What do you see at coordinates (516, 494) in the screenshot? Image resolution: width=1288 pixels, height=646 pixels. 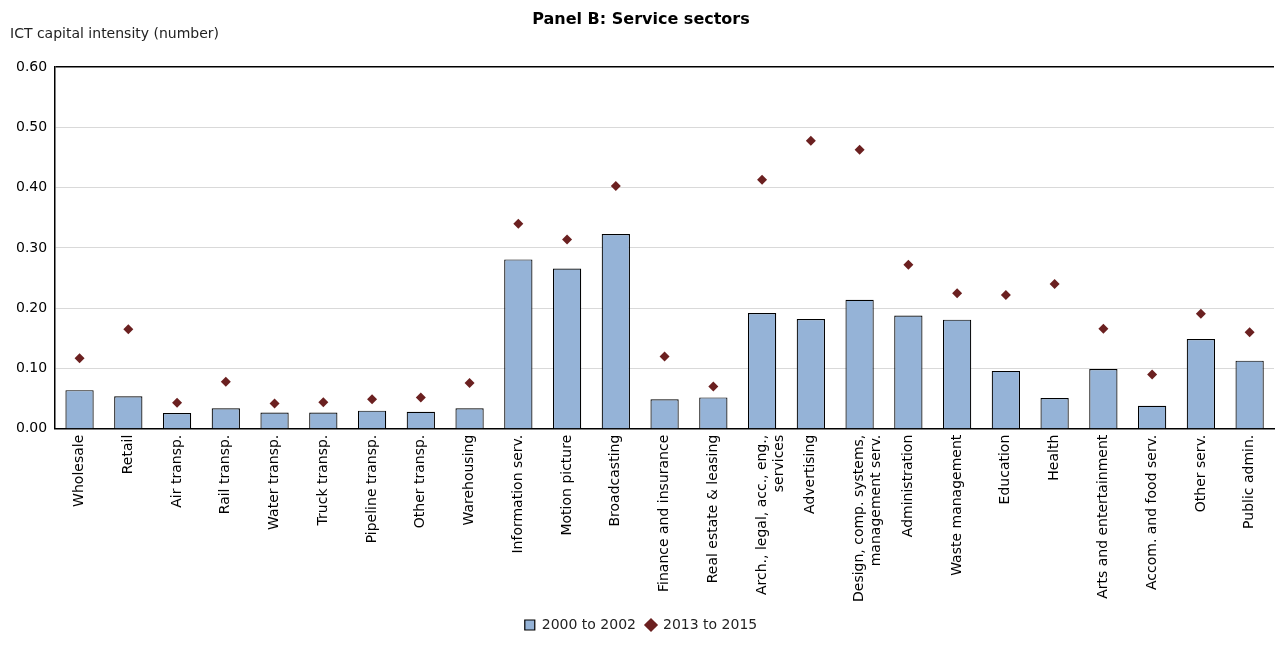 I see `x-tick-label: Information serv.` at bounding box center [516, 494].